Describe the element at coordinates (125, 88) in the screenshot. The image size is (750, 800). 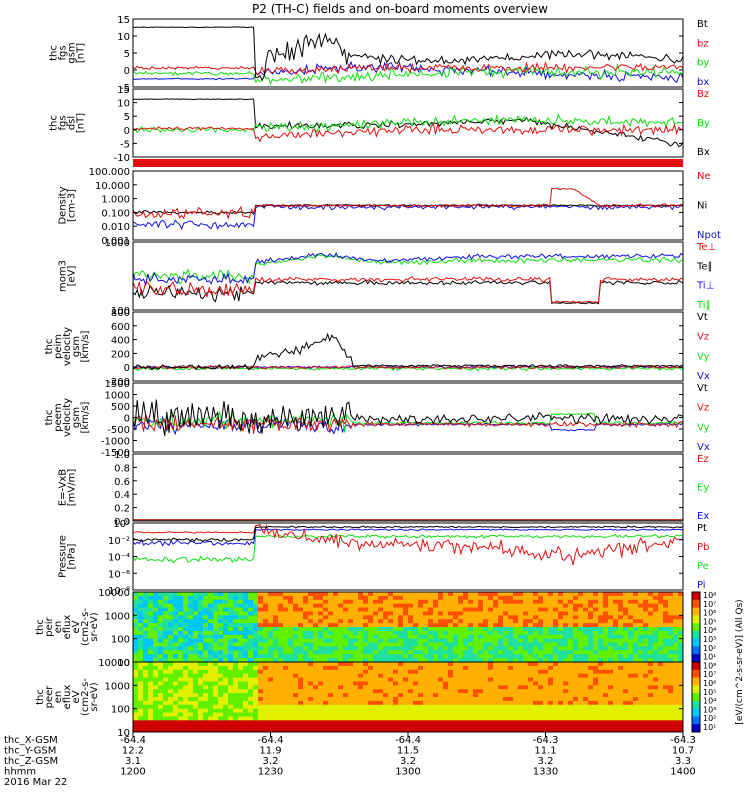
I see `y-tick-label: -5` at that location.